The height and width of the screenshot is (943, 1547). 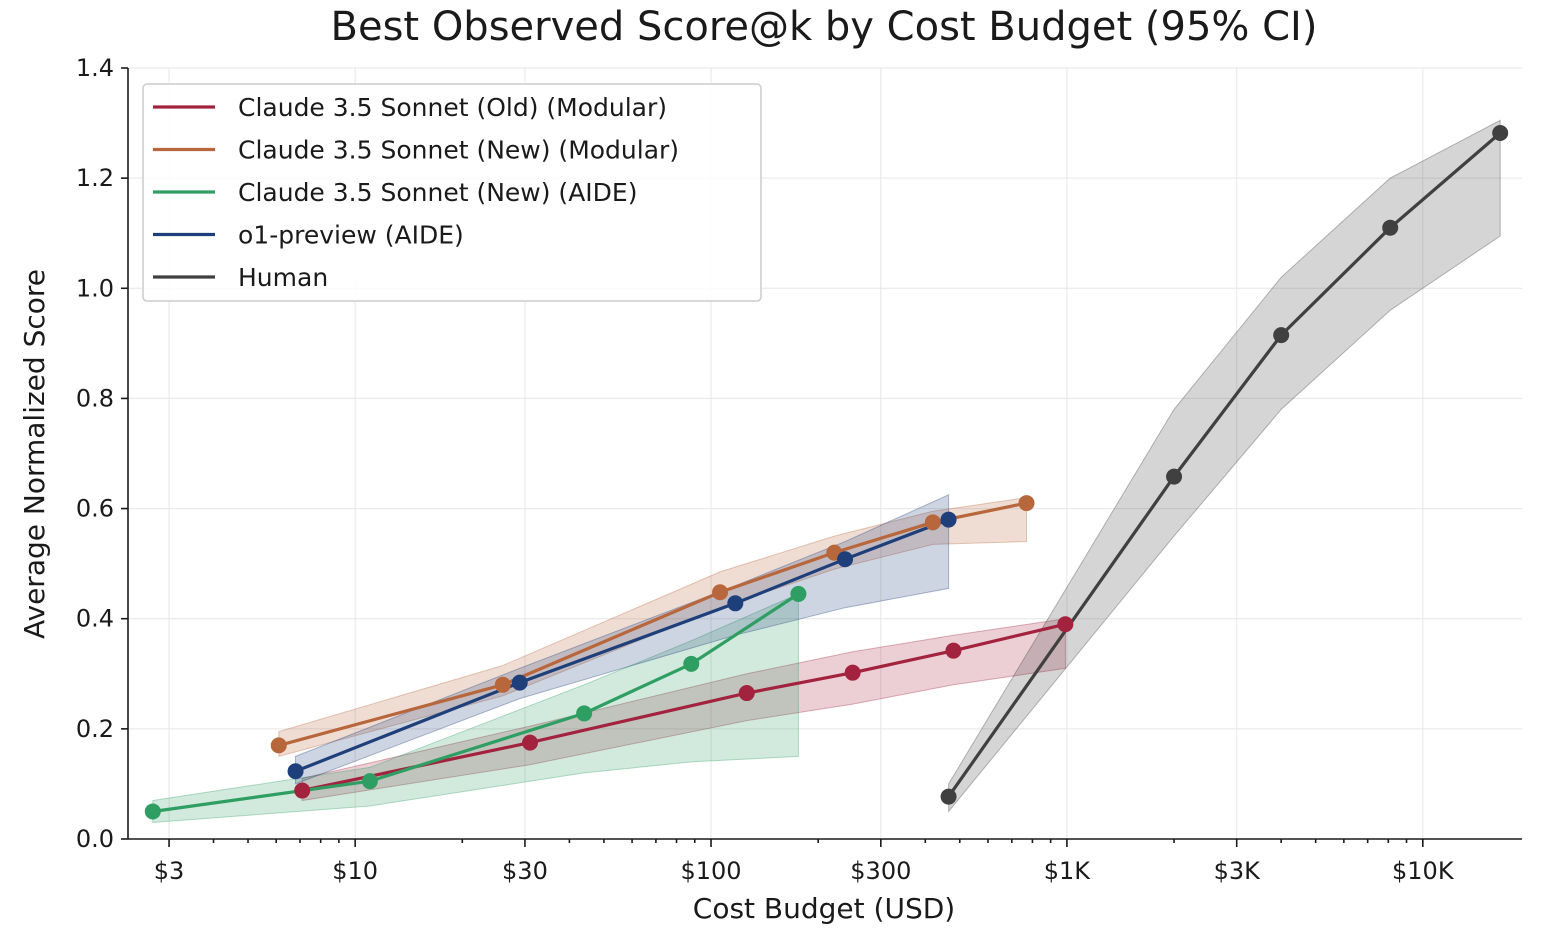 I want to click on legend-box, so click(x=452, y=192).